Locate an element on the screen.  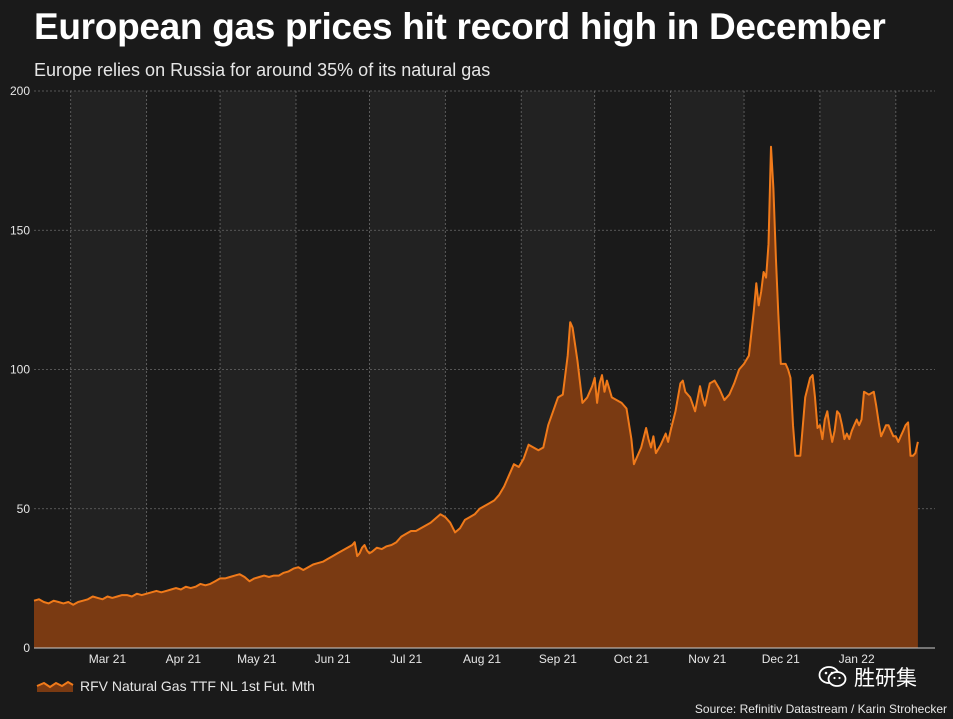
x-tick-label: Jun 21 is located at coordinates (333, 659).